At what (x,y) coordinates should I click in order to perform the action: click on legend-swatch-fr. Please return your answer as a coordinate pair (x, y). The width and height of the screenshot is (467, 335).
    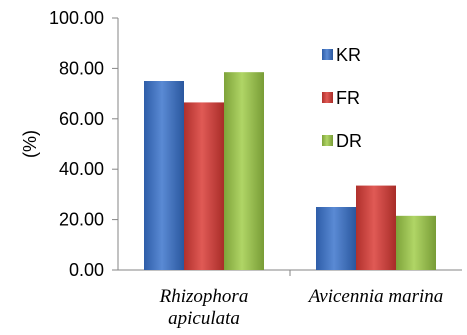
    Looking at the image, I should click on (327, 97).